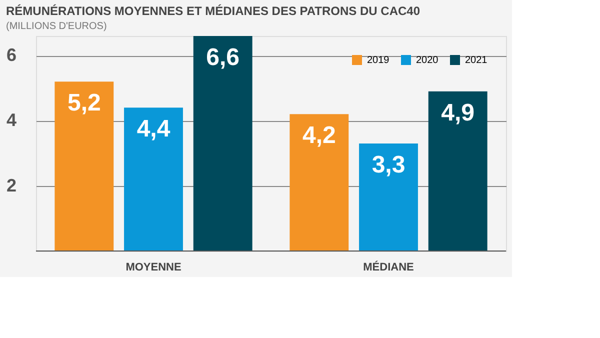 This screenshot has width=600, height=338. Describe the element at coordinates (84, 103) in the screenshot. I see `data-label: 5,2` at that location.